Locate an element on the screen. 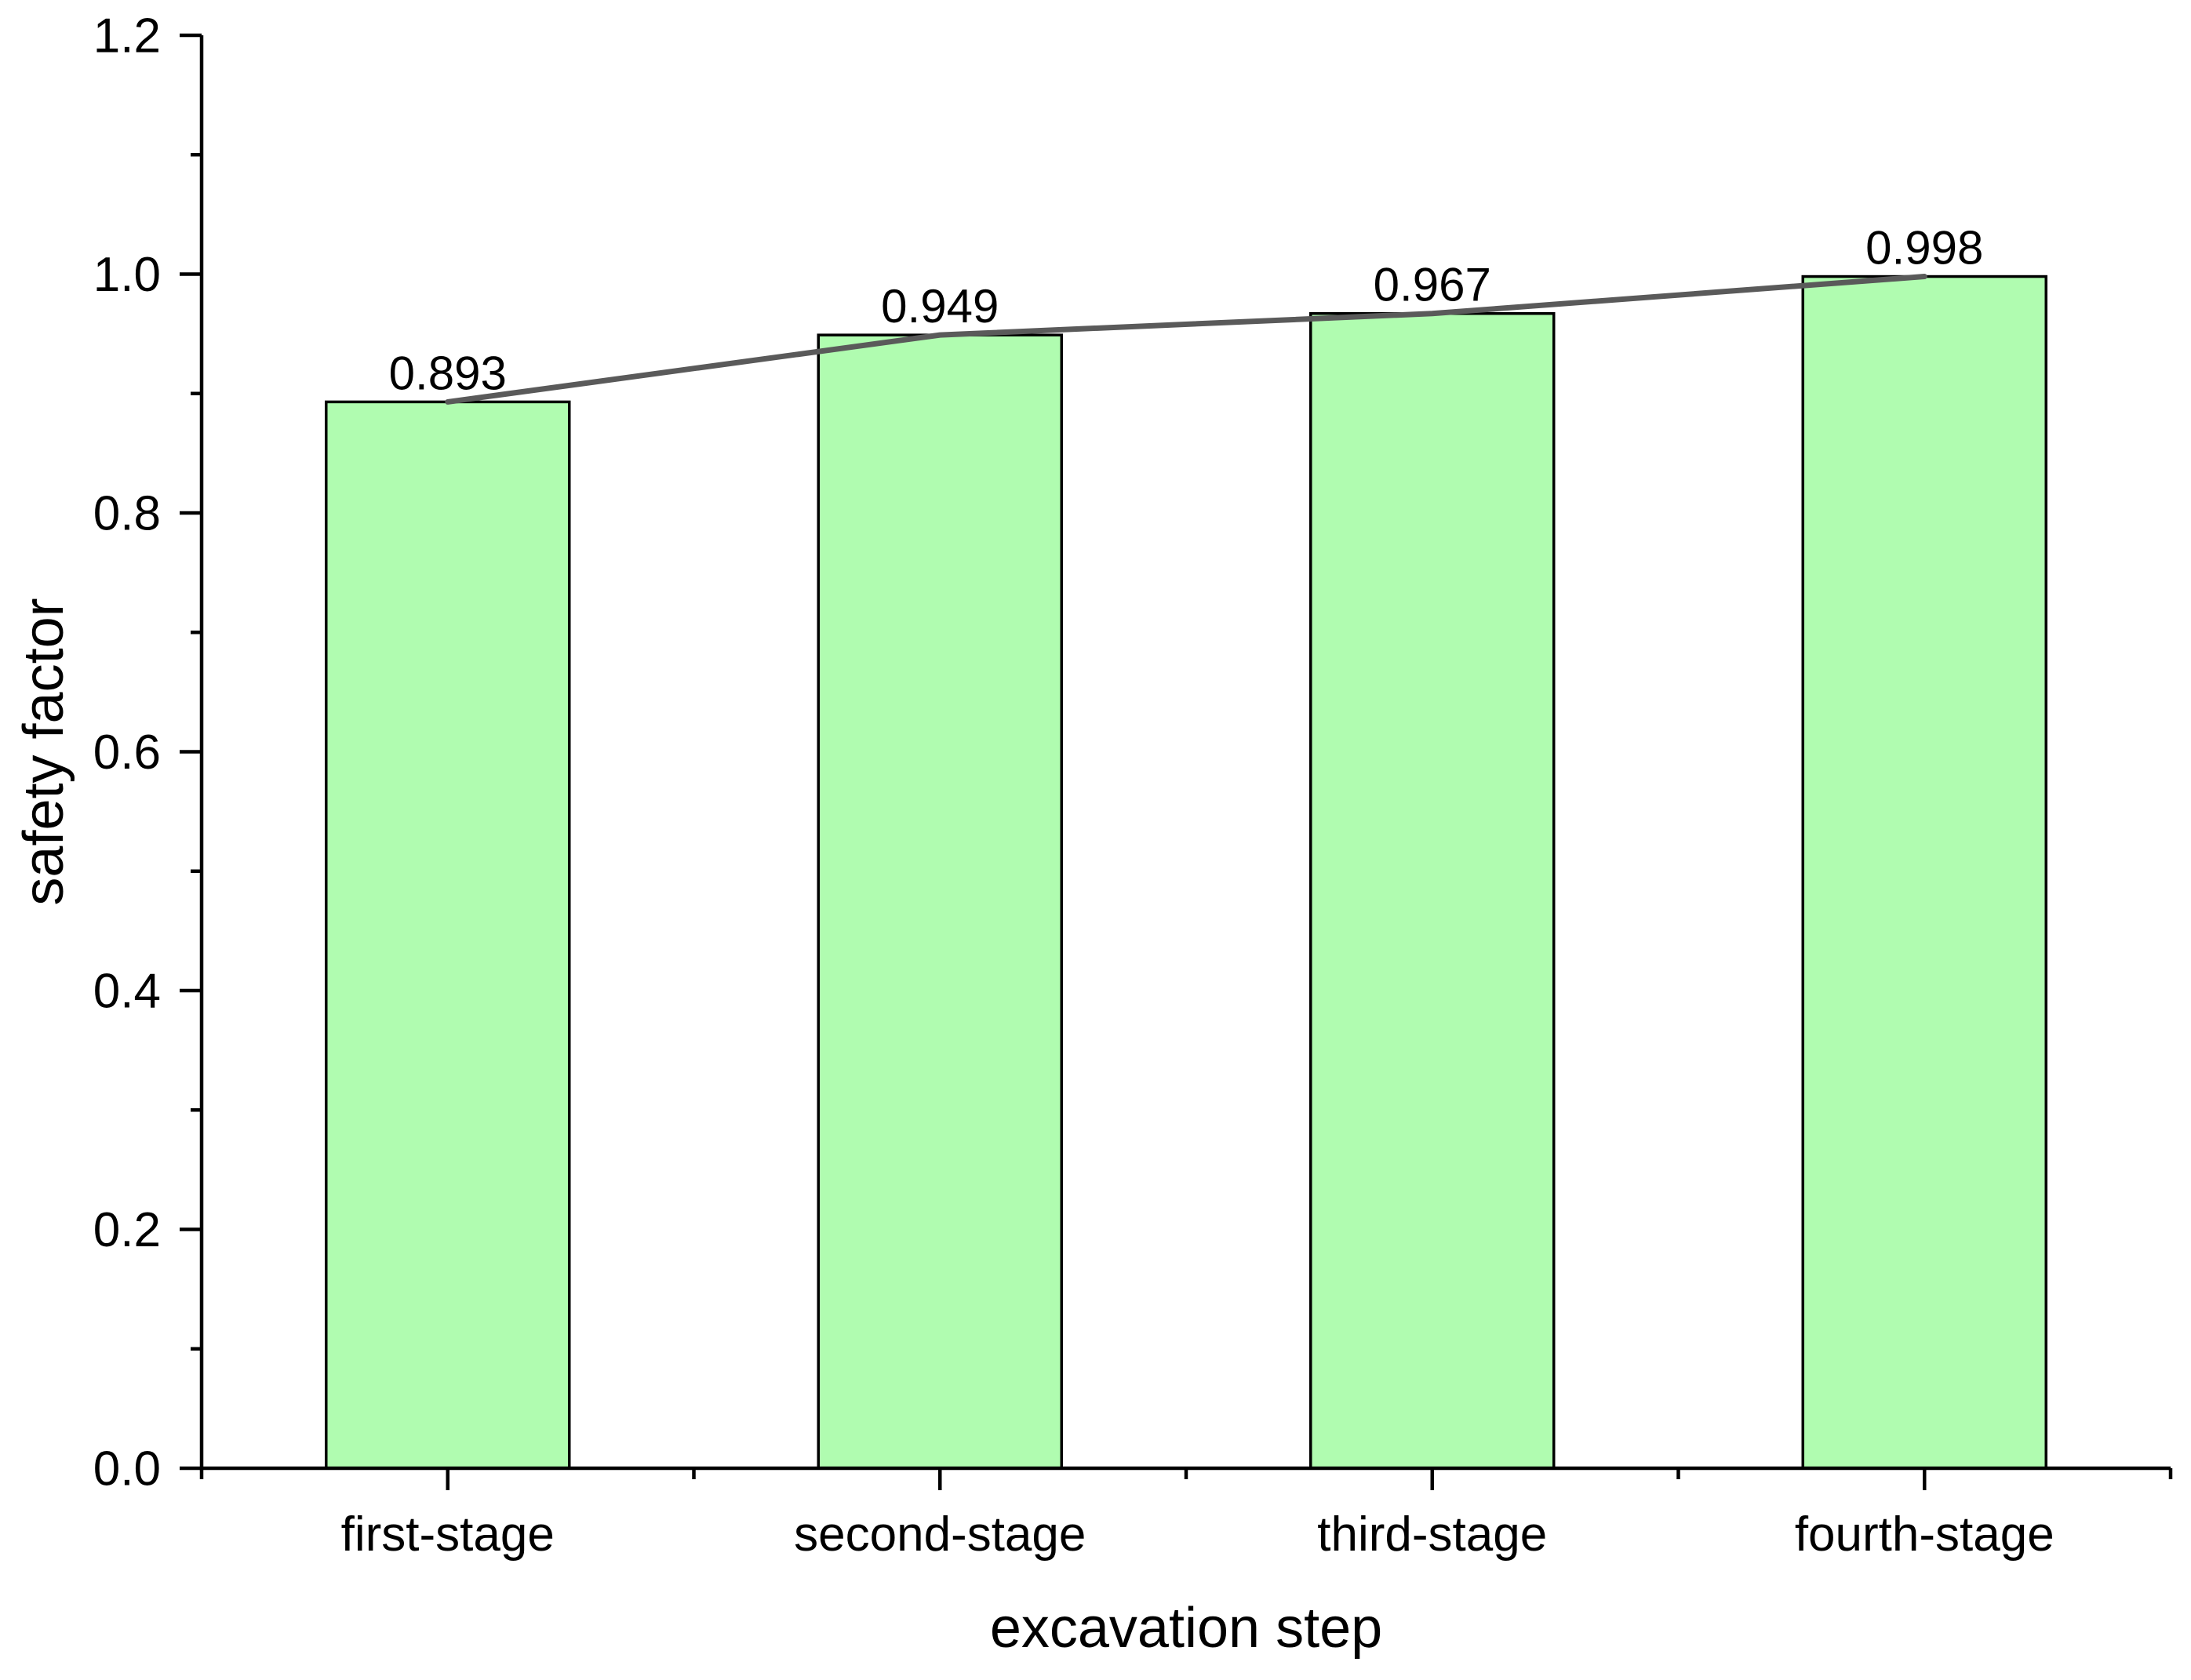 This screenshot has width=2191, height=1680. x-category-label: second-stage is located at coordinates (940, 1534).